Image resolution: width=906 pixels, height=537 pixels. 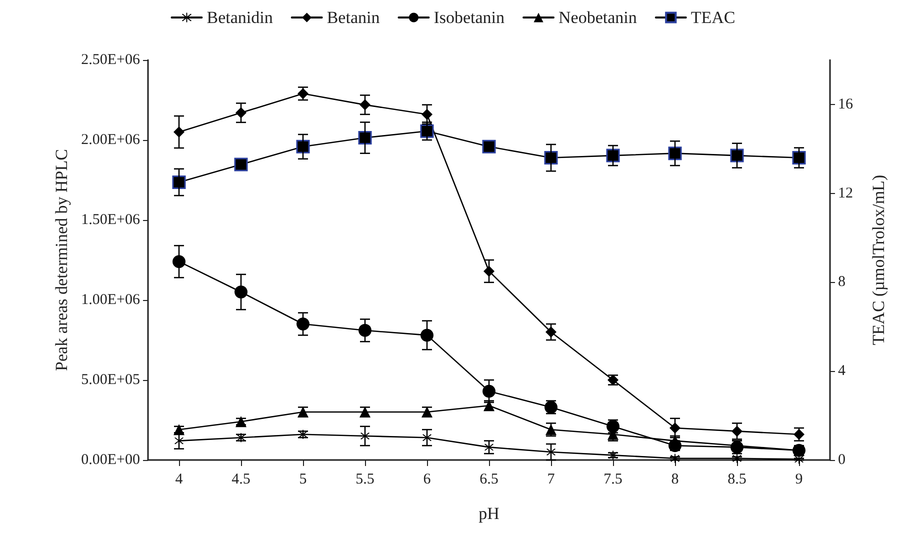 What do you see at coordinates (179, 480) in the screenshot?
I see `x-tick-label: 4` at bounding box center [179, 480].